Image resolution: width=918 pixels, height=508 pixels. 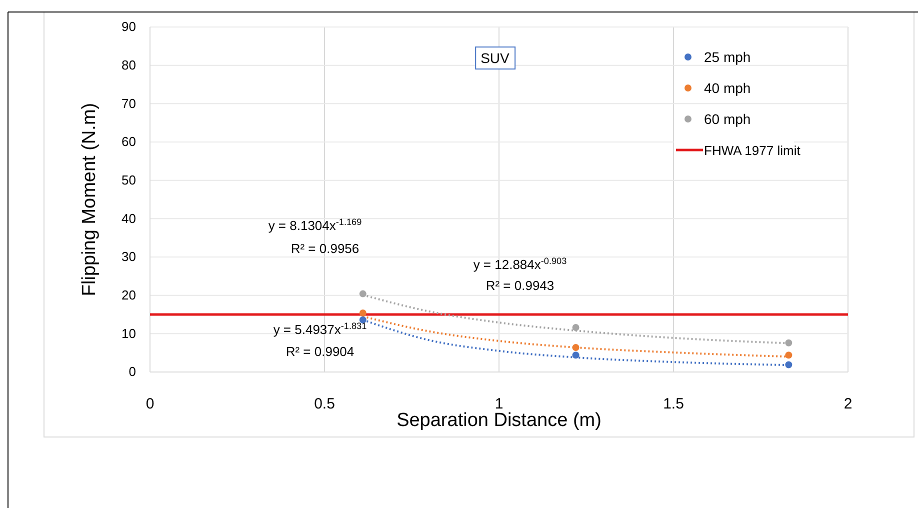 What do you see at coordinates (499, 420) in the screenshot?
I see `x-axis-title: Separation Distance (m)` at bounding box center [499, 420].